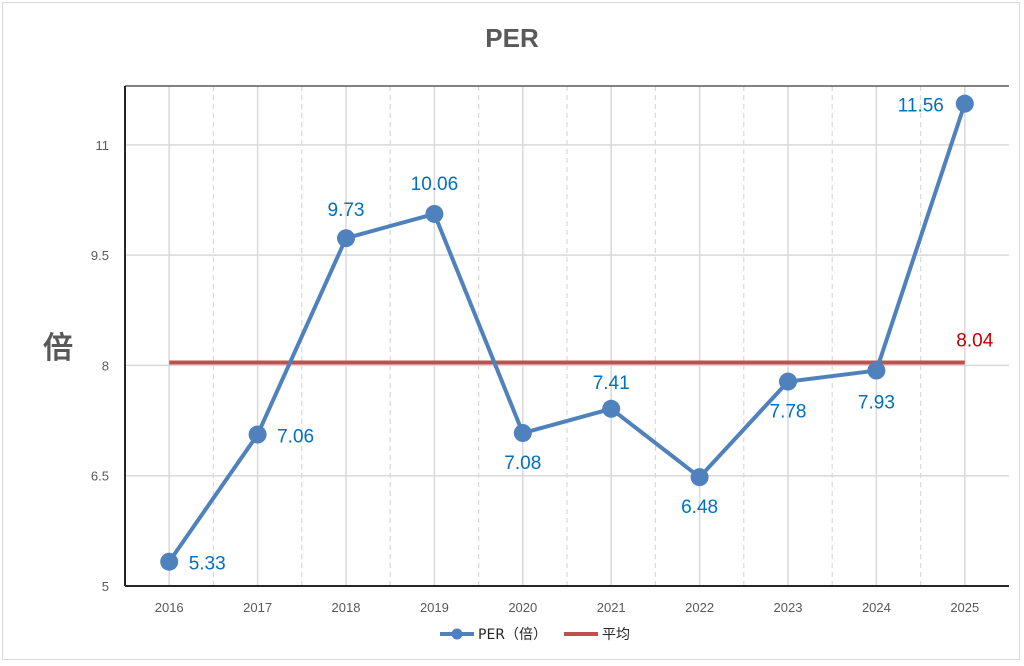  What do you see at coordinates (522, 463) in the screenshot?
I see `per-data-label: 7.08` at bounding box center [522, 463].